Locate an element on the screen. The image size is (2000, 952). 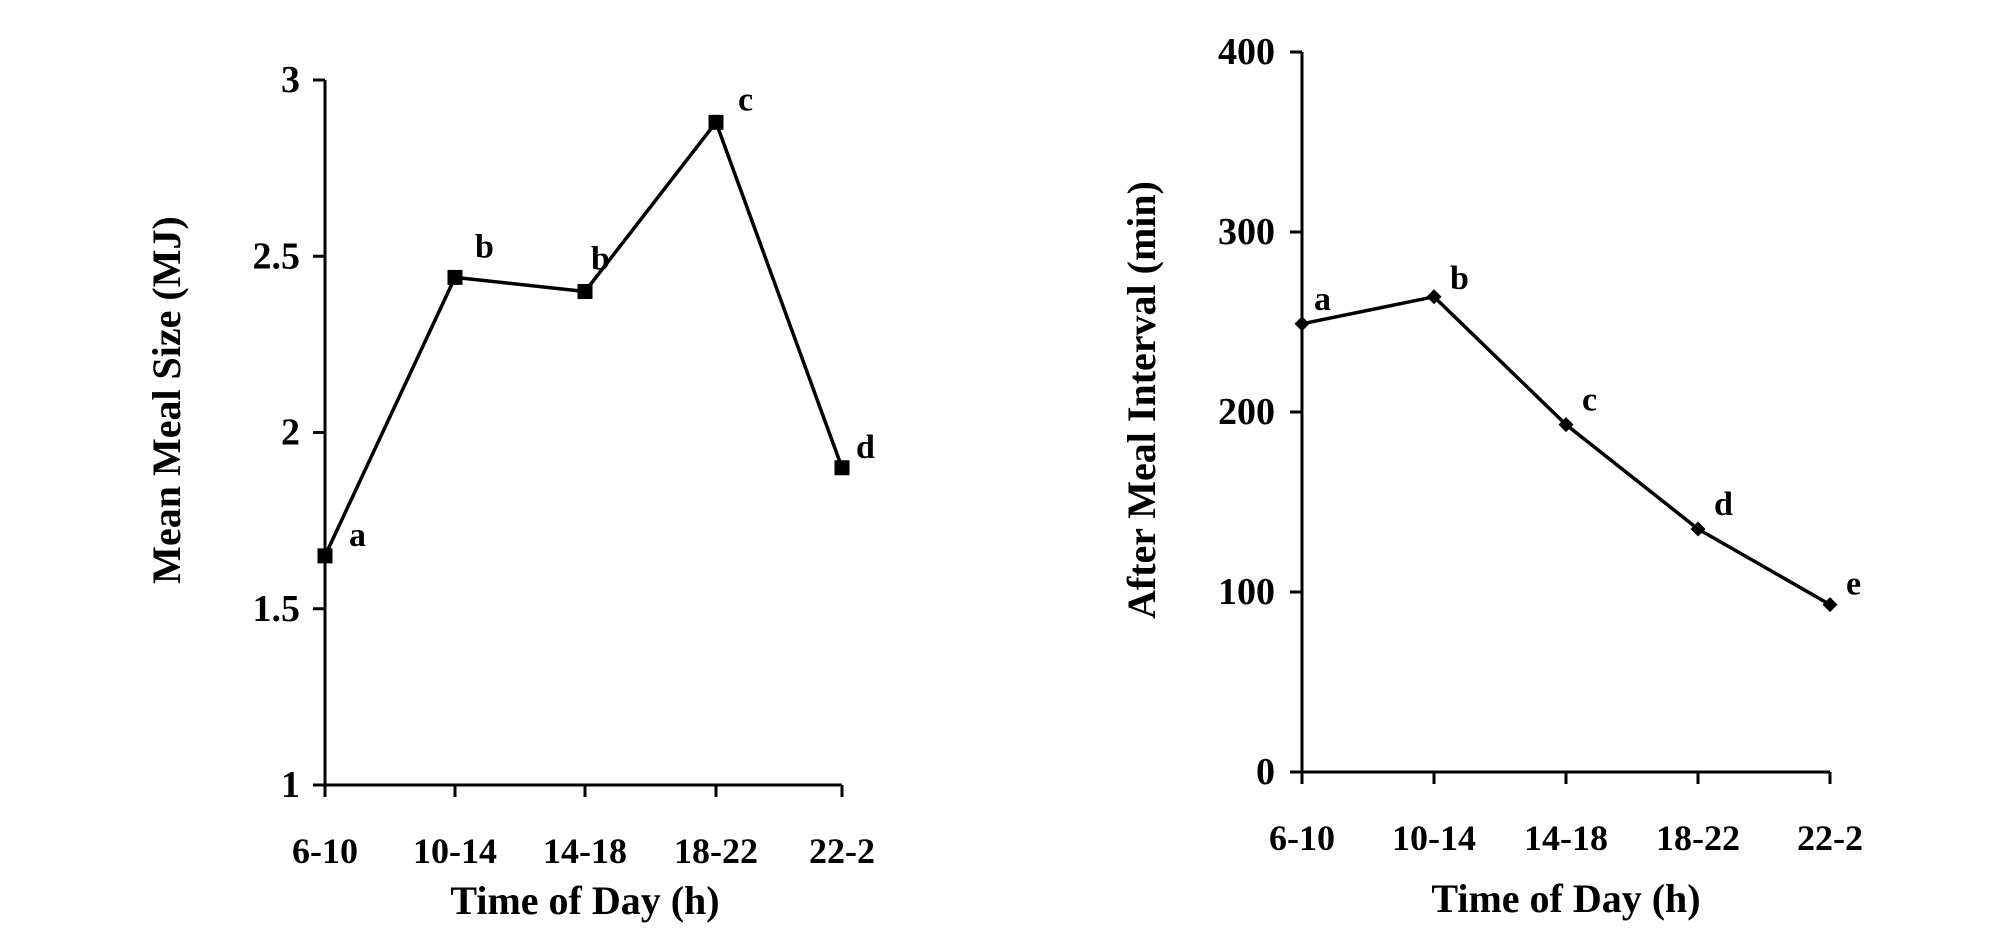
y-tick-label: 200 is located at coordinates (1246, 412).